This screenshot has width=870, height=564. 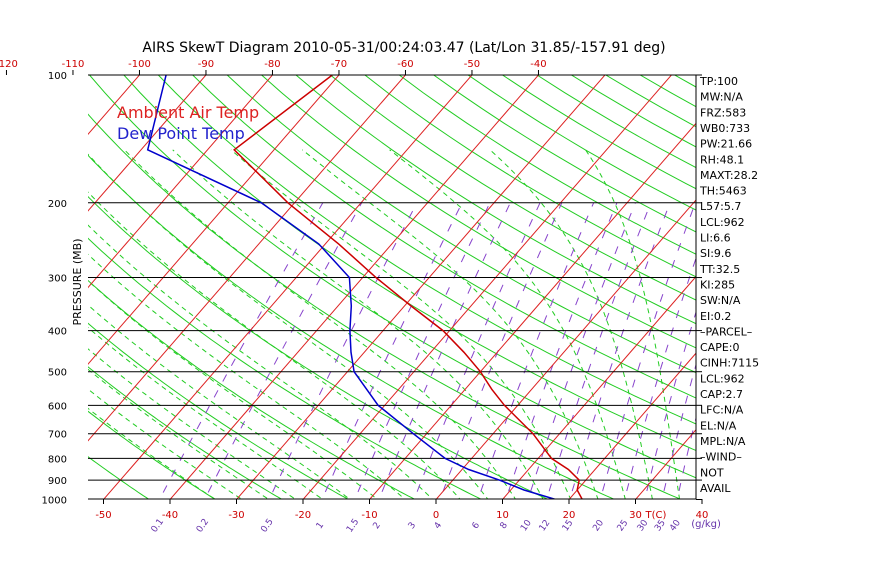 What do you see at coordinates (720, 300) in the screenshot?
I see `stability-index-label: SW:N/A` at bounding box center [720, 300].